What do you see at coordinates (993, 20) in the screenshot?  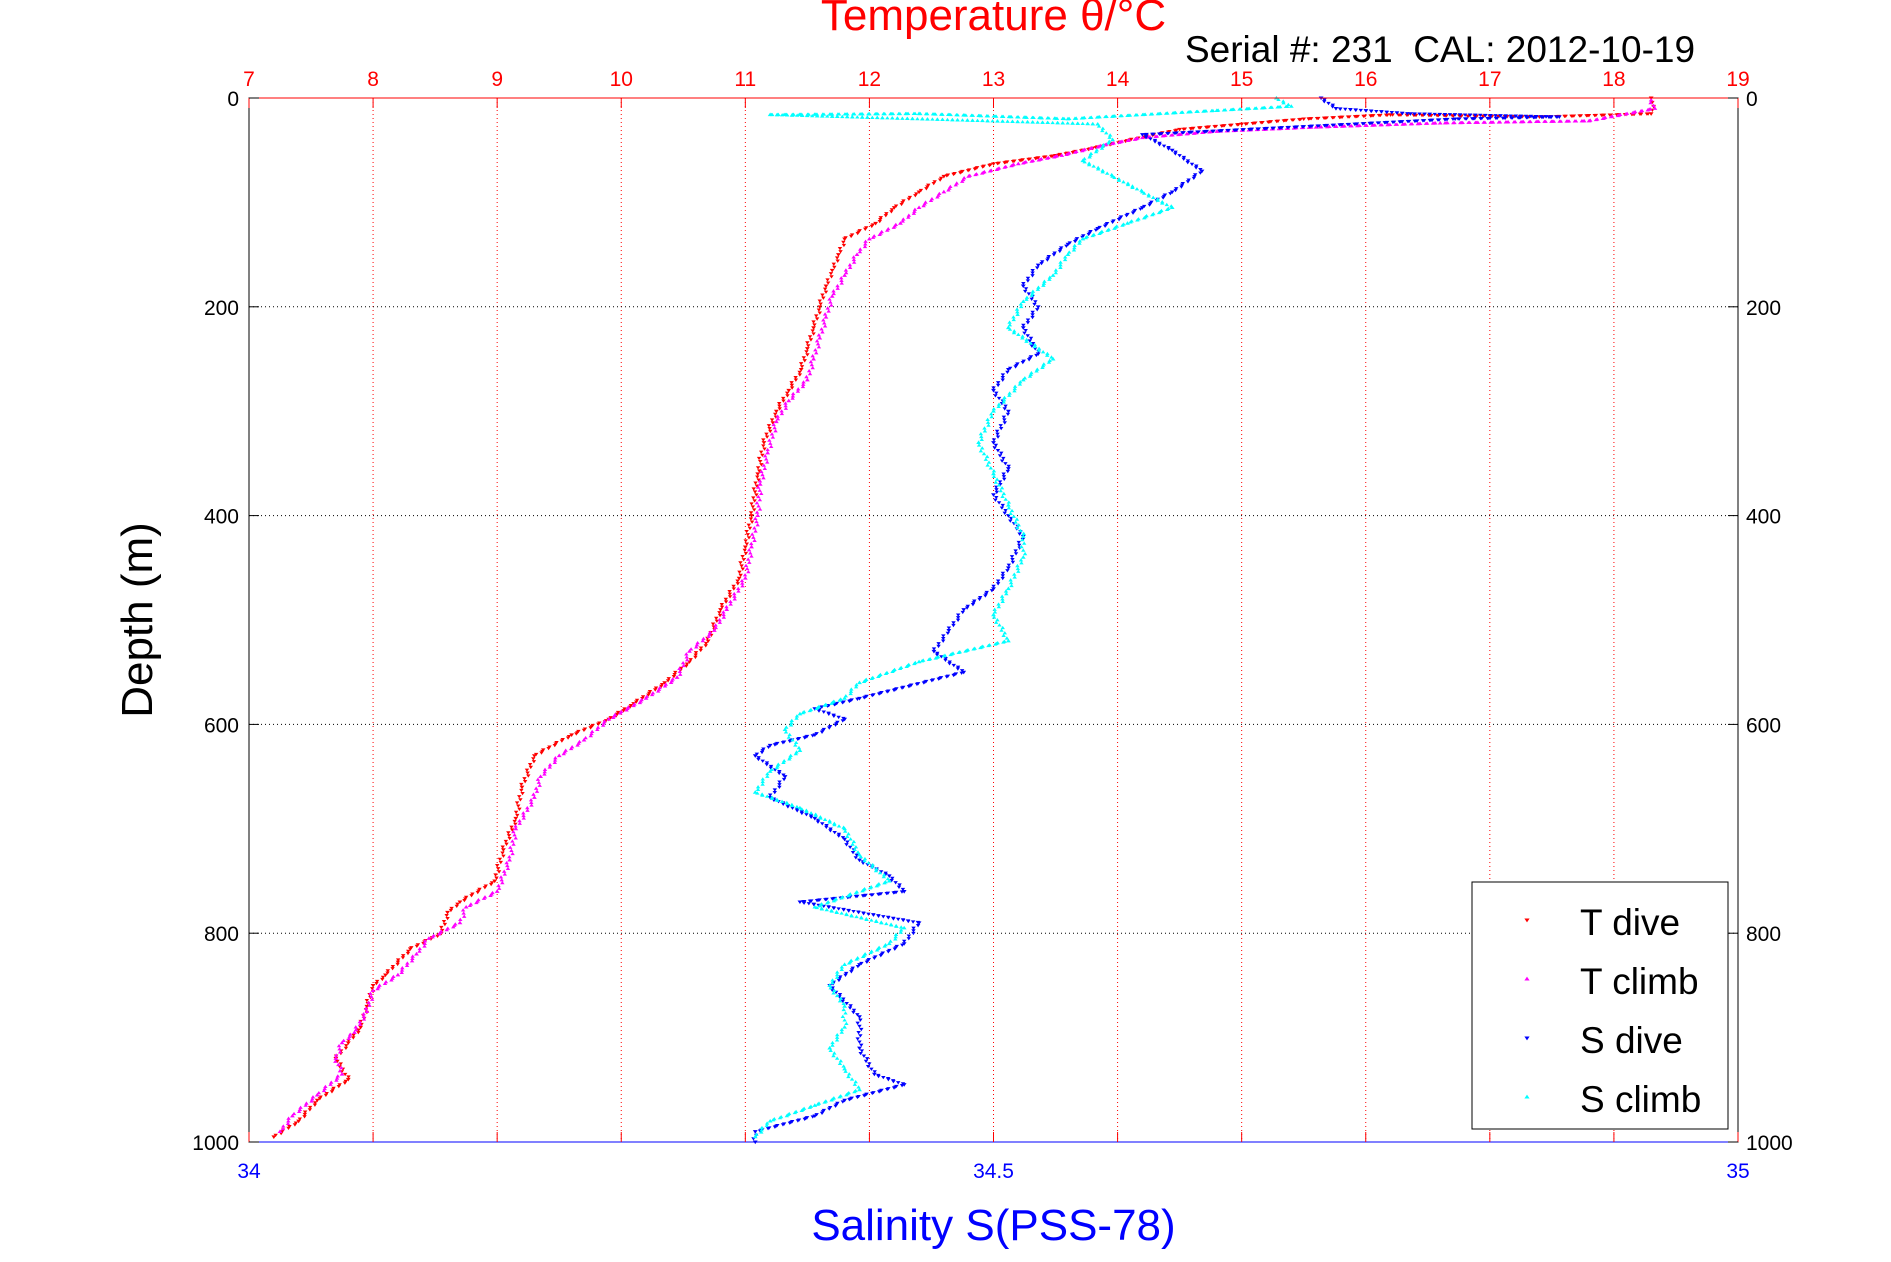 I see `chart-title: Temperature θ/°C` at bounding box center [993, 20].